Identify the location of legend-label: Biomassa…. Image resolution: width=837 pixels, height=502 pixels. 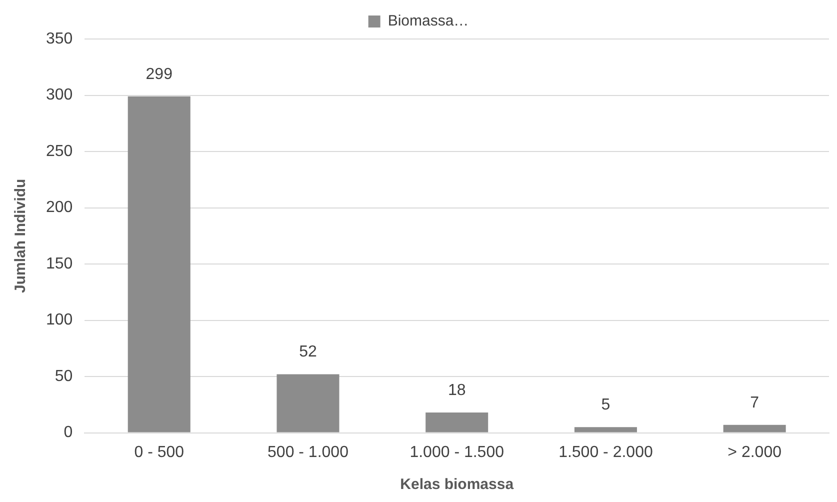
(428, 21).